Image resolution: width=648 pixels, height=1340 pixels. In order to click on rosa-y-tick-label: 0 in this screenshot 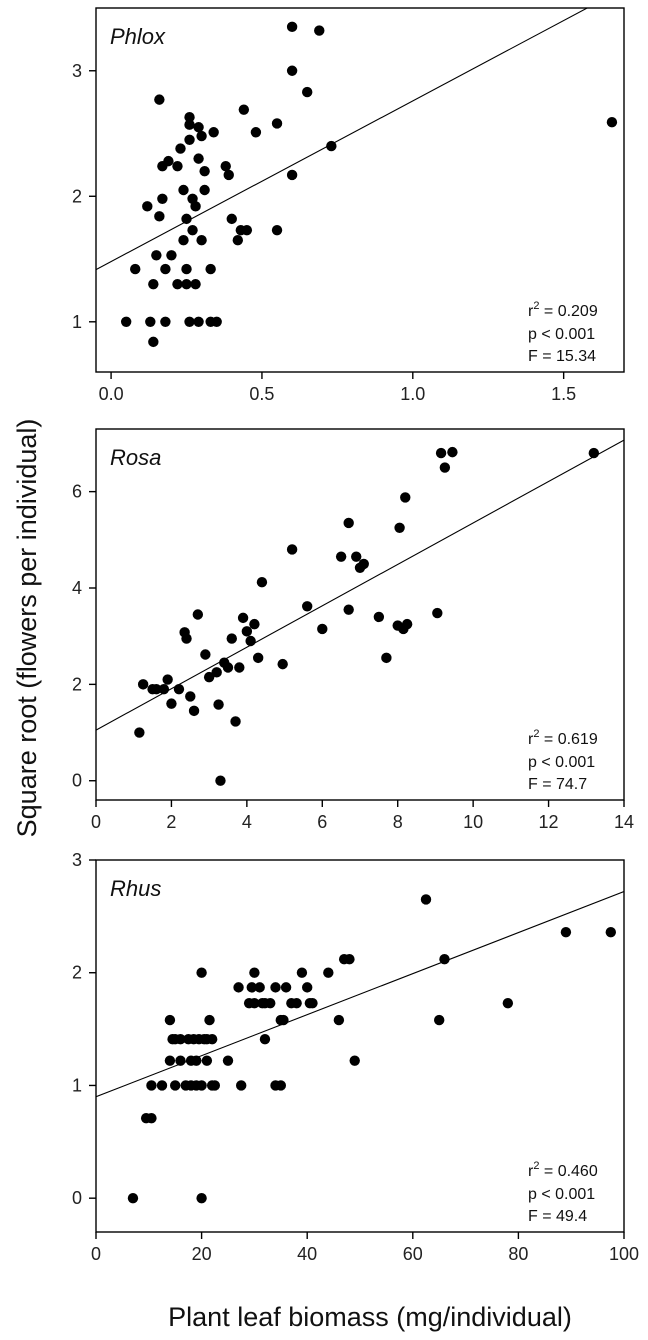, I will do `click(77, 781)`.